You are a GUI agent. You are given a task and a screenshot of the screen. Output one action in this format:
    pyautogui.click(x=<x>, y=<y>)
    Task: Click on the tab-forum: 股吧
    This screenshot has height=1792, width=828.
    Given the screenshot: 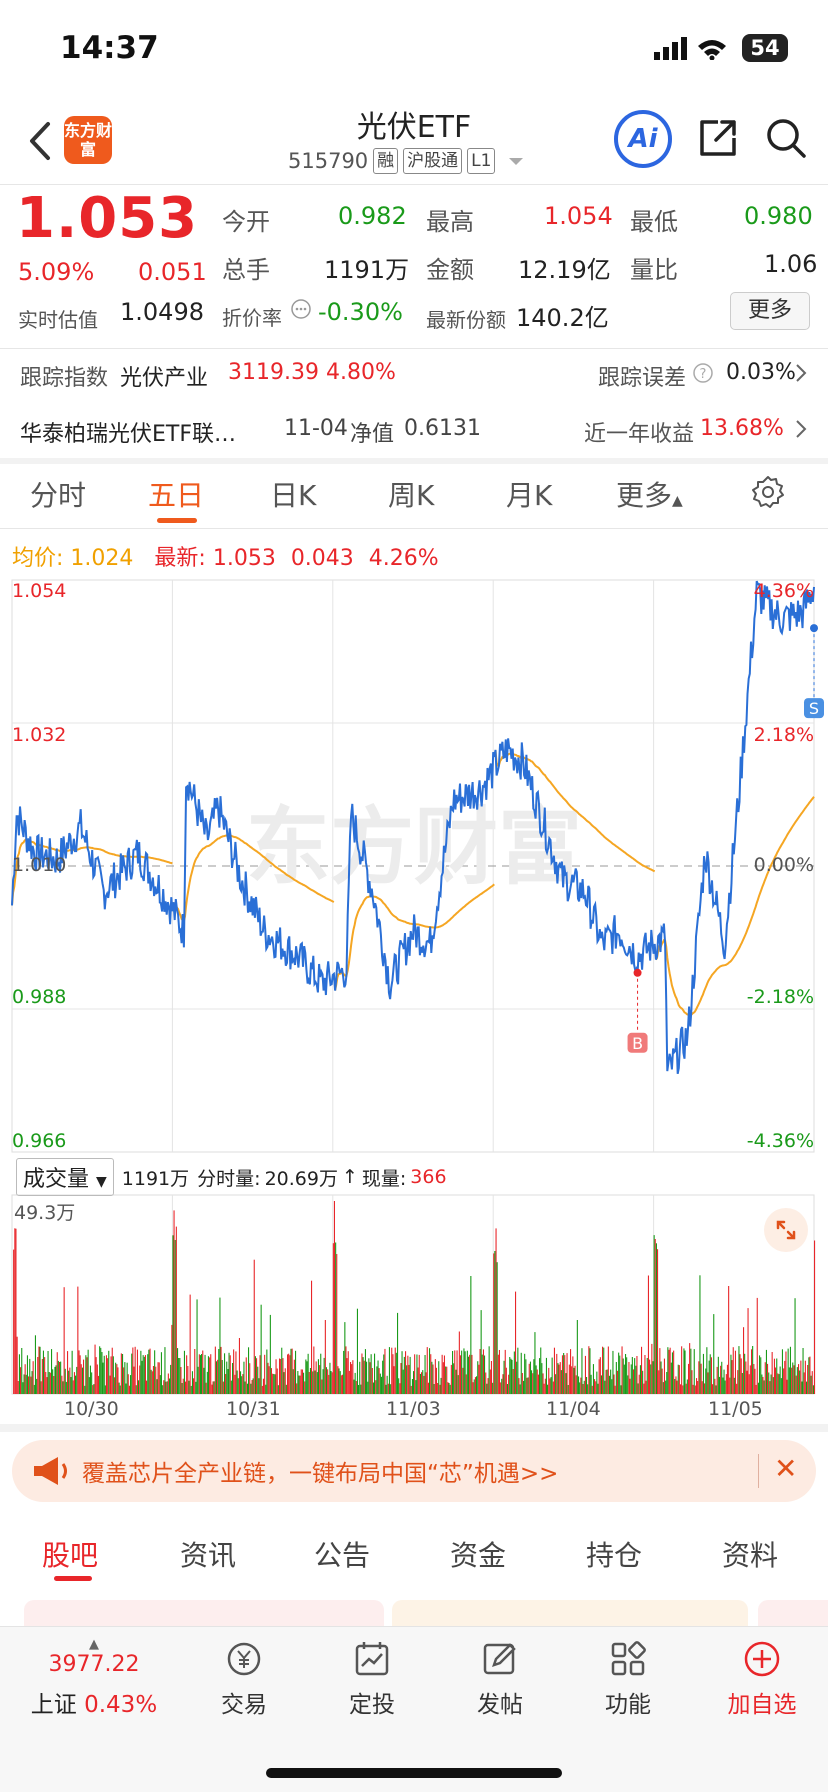 What is the action you would take?
    pyautogui.click(x=70, y=1555)
    